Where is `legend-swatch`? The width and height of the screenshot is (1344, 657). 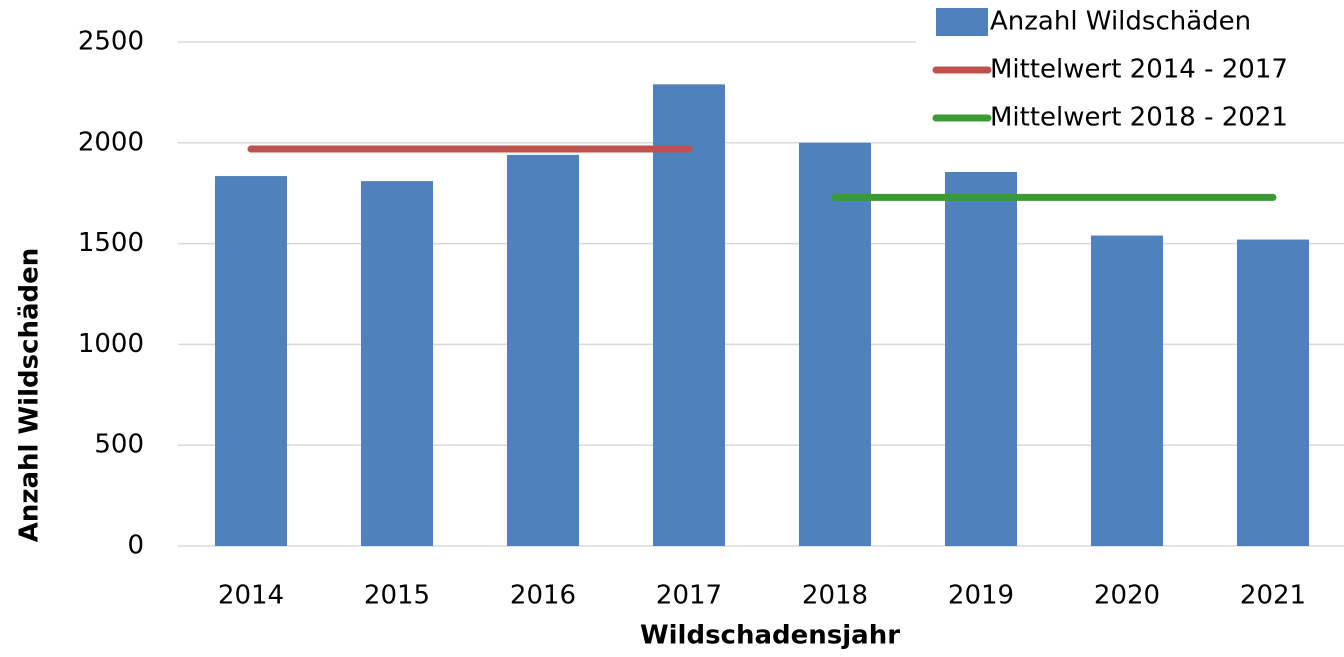 legend-swatch is located at coordinates (962, 22).